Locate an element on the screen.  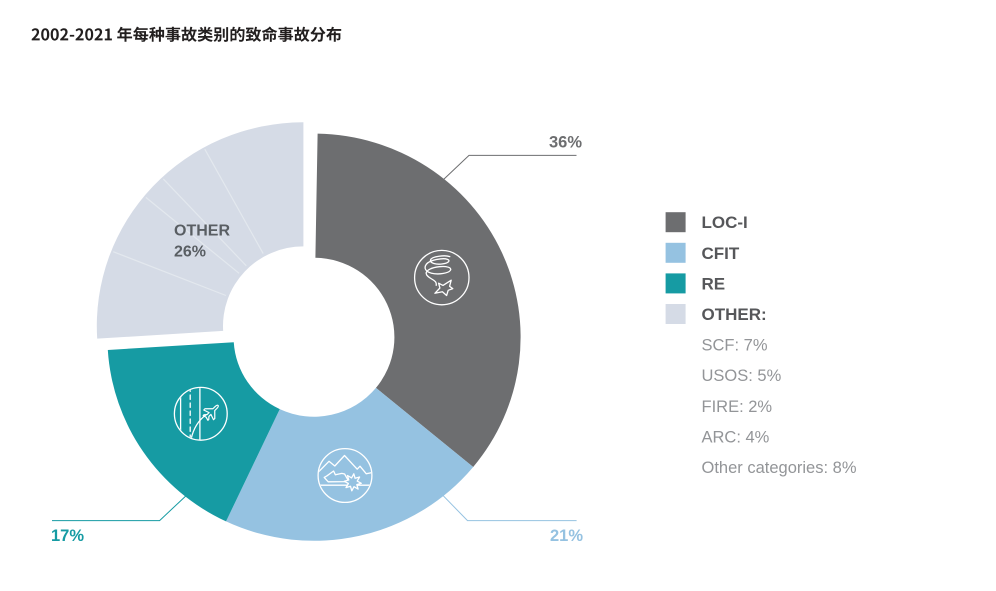
svg-text: LOC-I is located at coordinates (725, 222).